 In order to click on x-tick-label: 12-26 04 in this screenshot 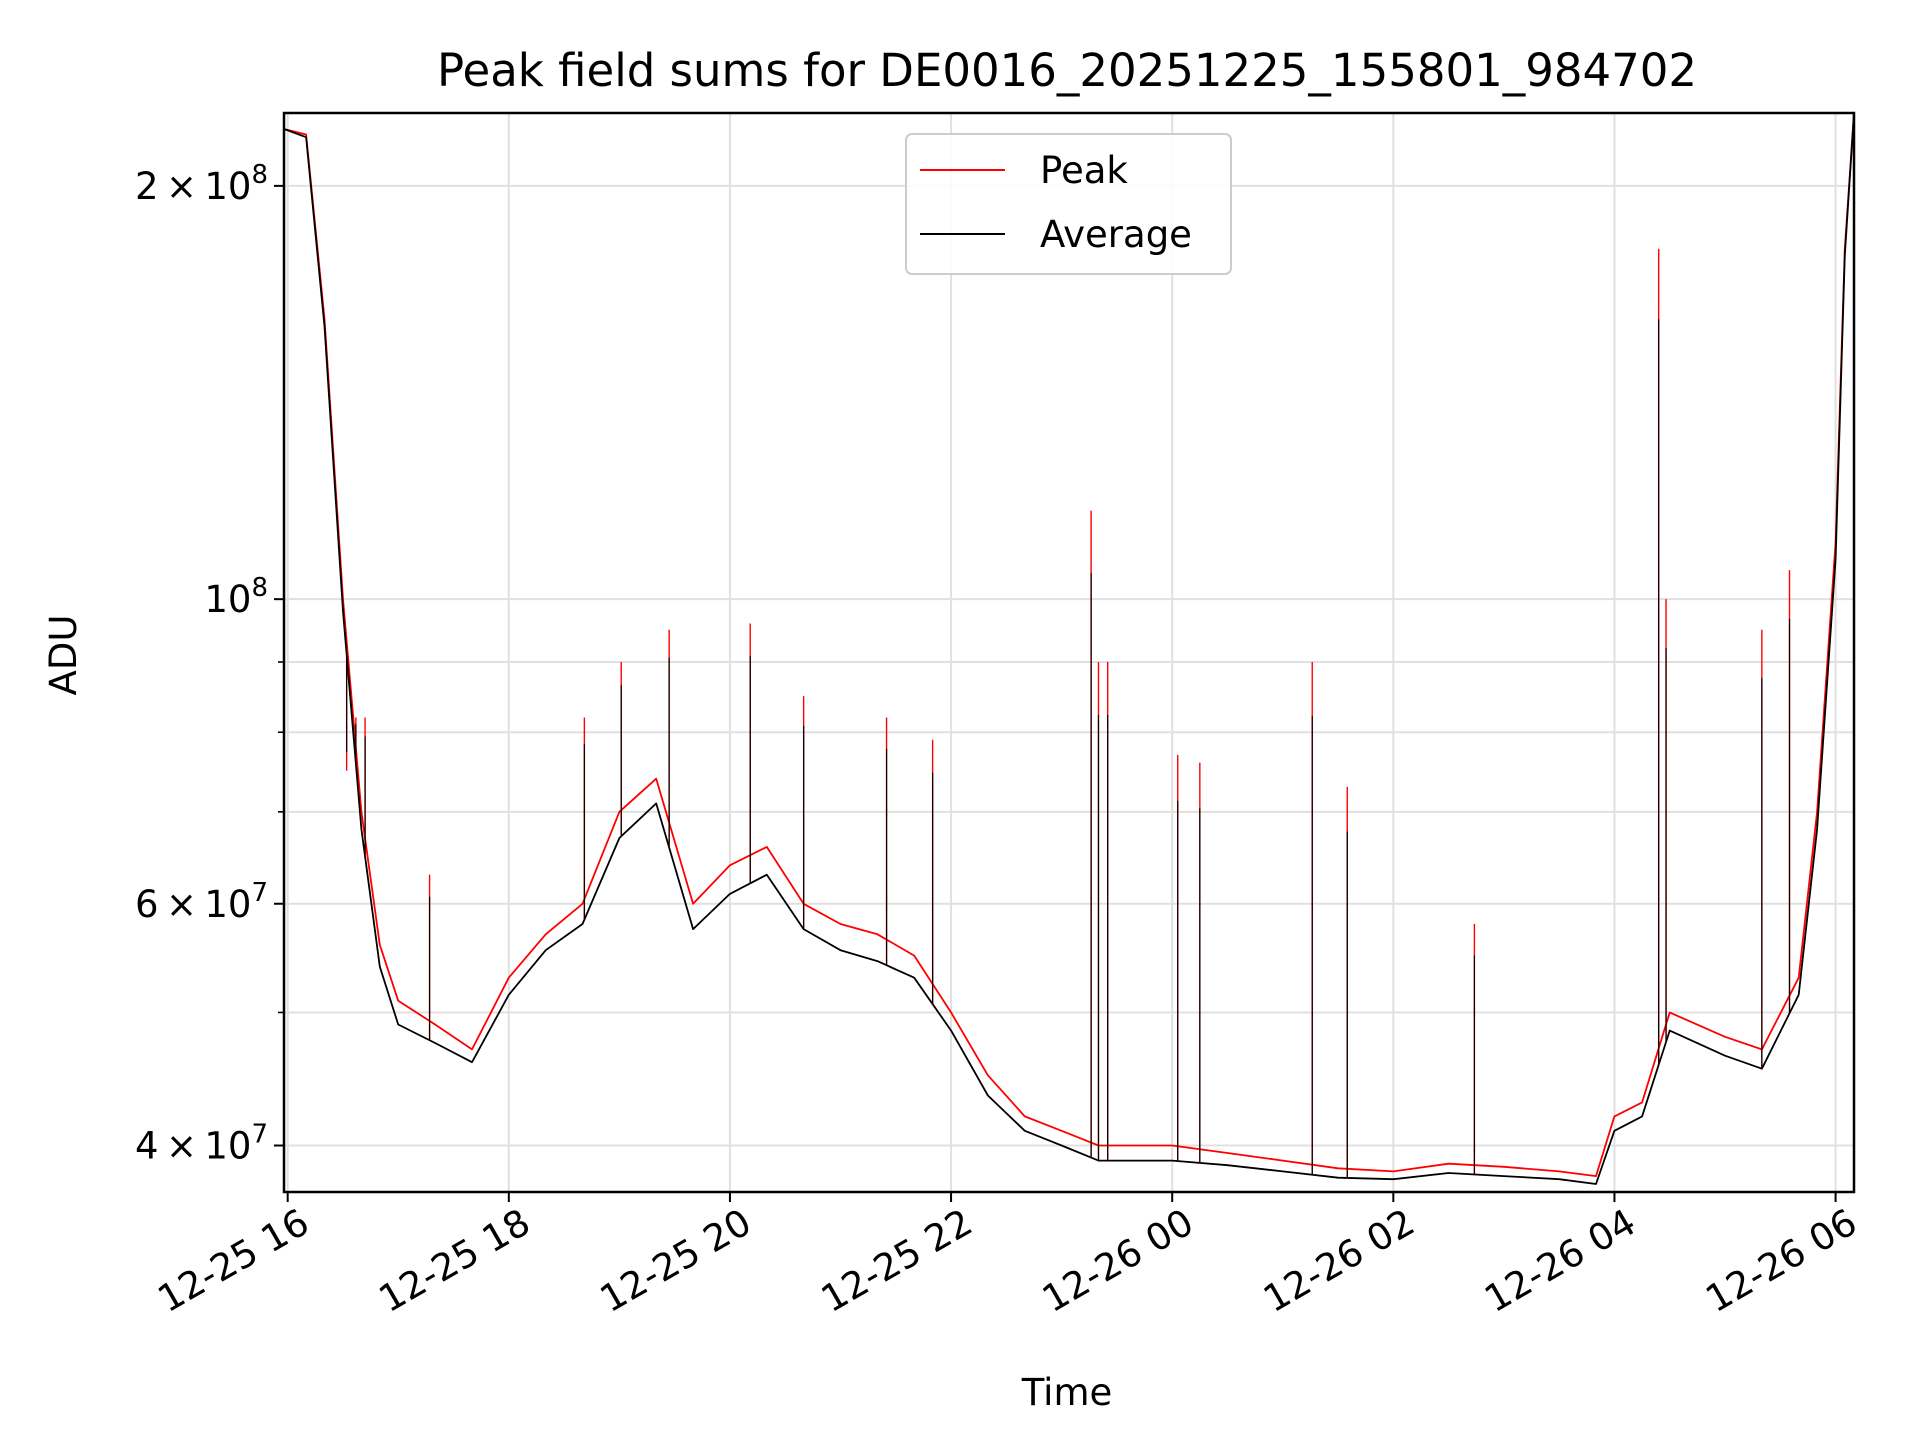, I will do `click(1560, 1261)`.